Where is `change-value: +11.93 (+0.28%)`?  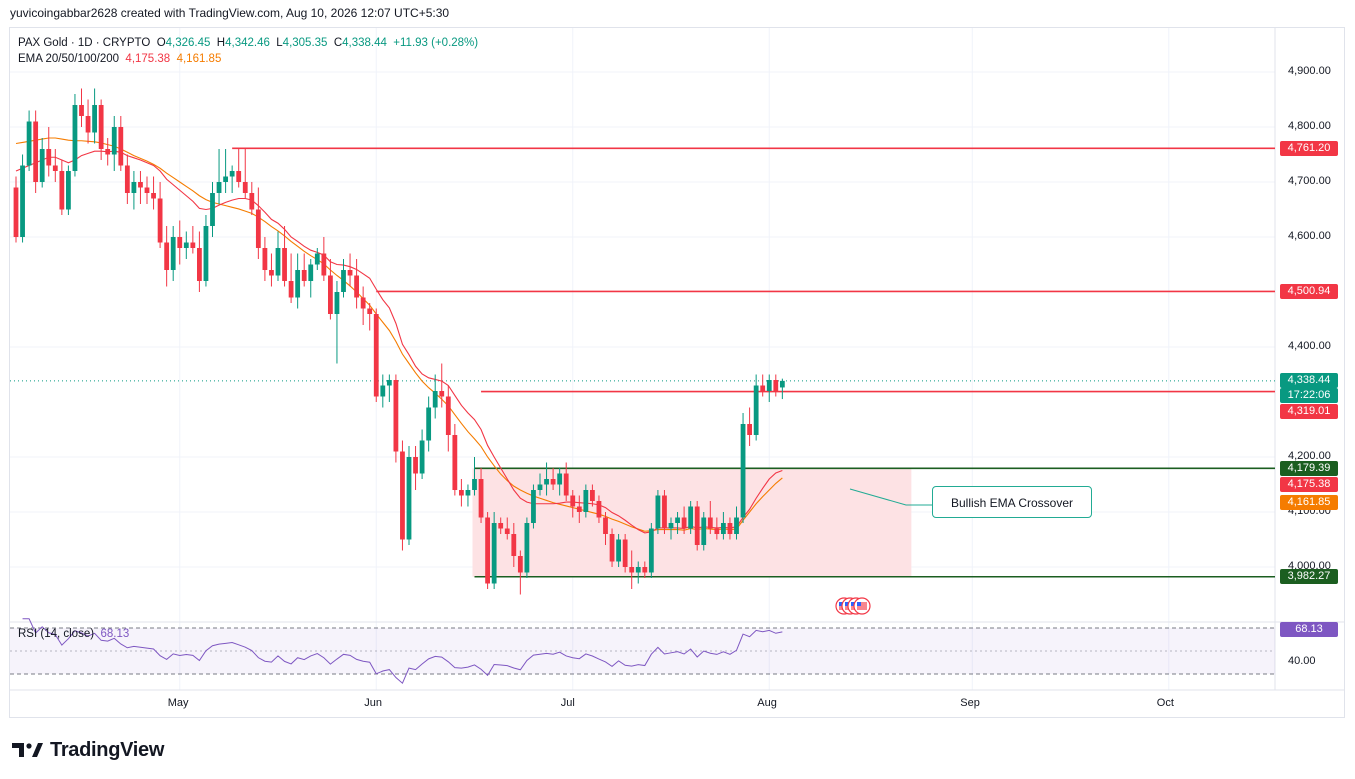 change-value: +11.93 (+0.28%) is located at coordinates (436, 43).